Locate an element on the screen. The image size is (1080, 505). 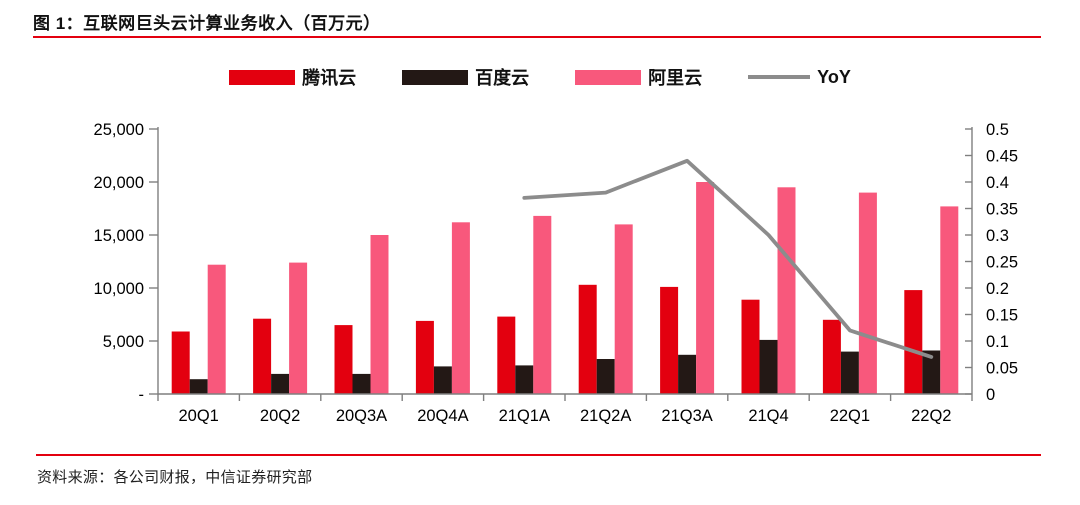
bar-baidu-cloud-20Q4A is located at coordinates (442, 380).